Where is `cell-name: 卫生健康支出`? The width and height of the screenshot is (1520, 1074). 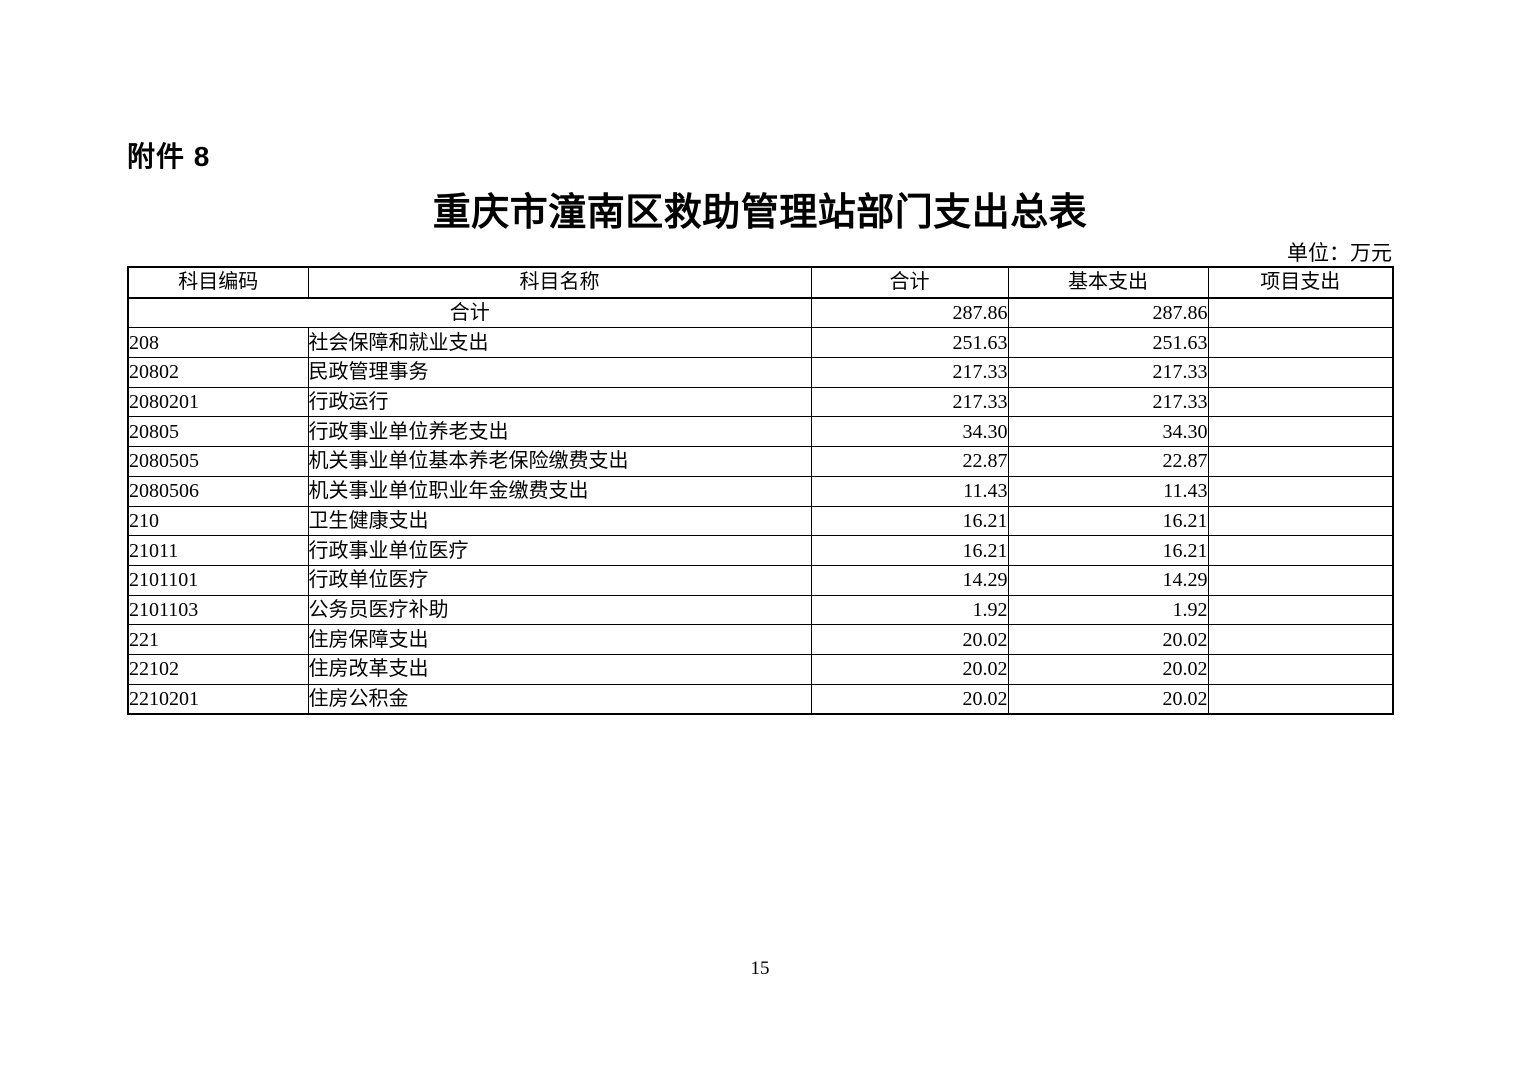 cell-name: 卫生健康支出 is located at coordinates (559, 521).